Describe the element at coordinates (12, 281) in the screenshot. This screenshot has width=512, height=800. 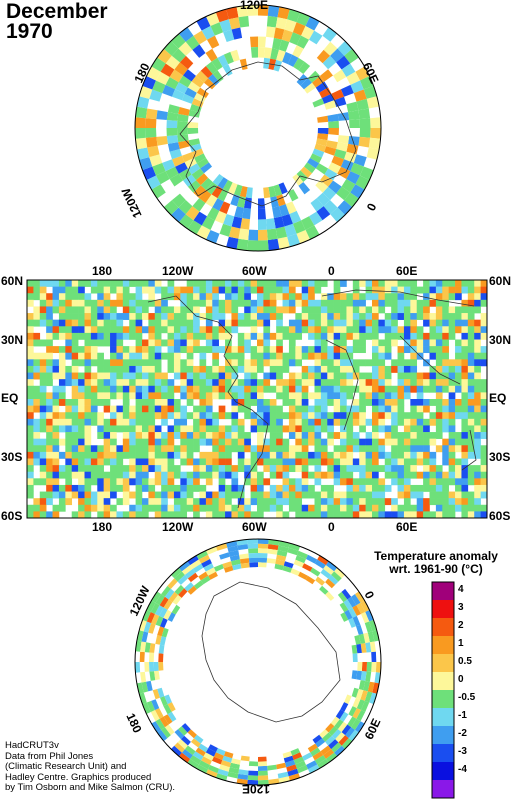
I see `lat-label-left-60n: 60N` at that location.